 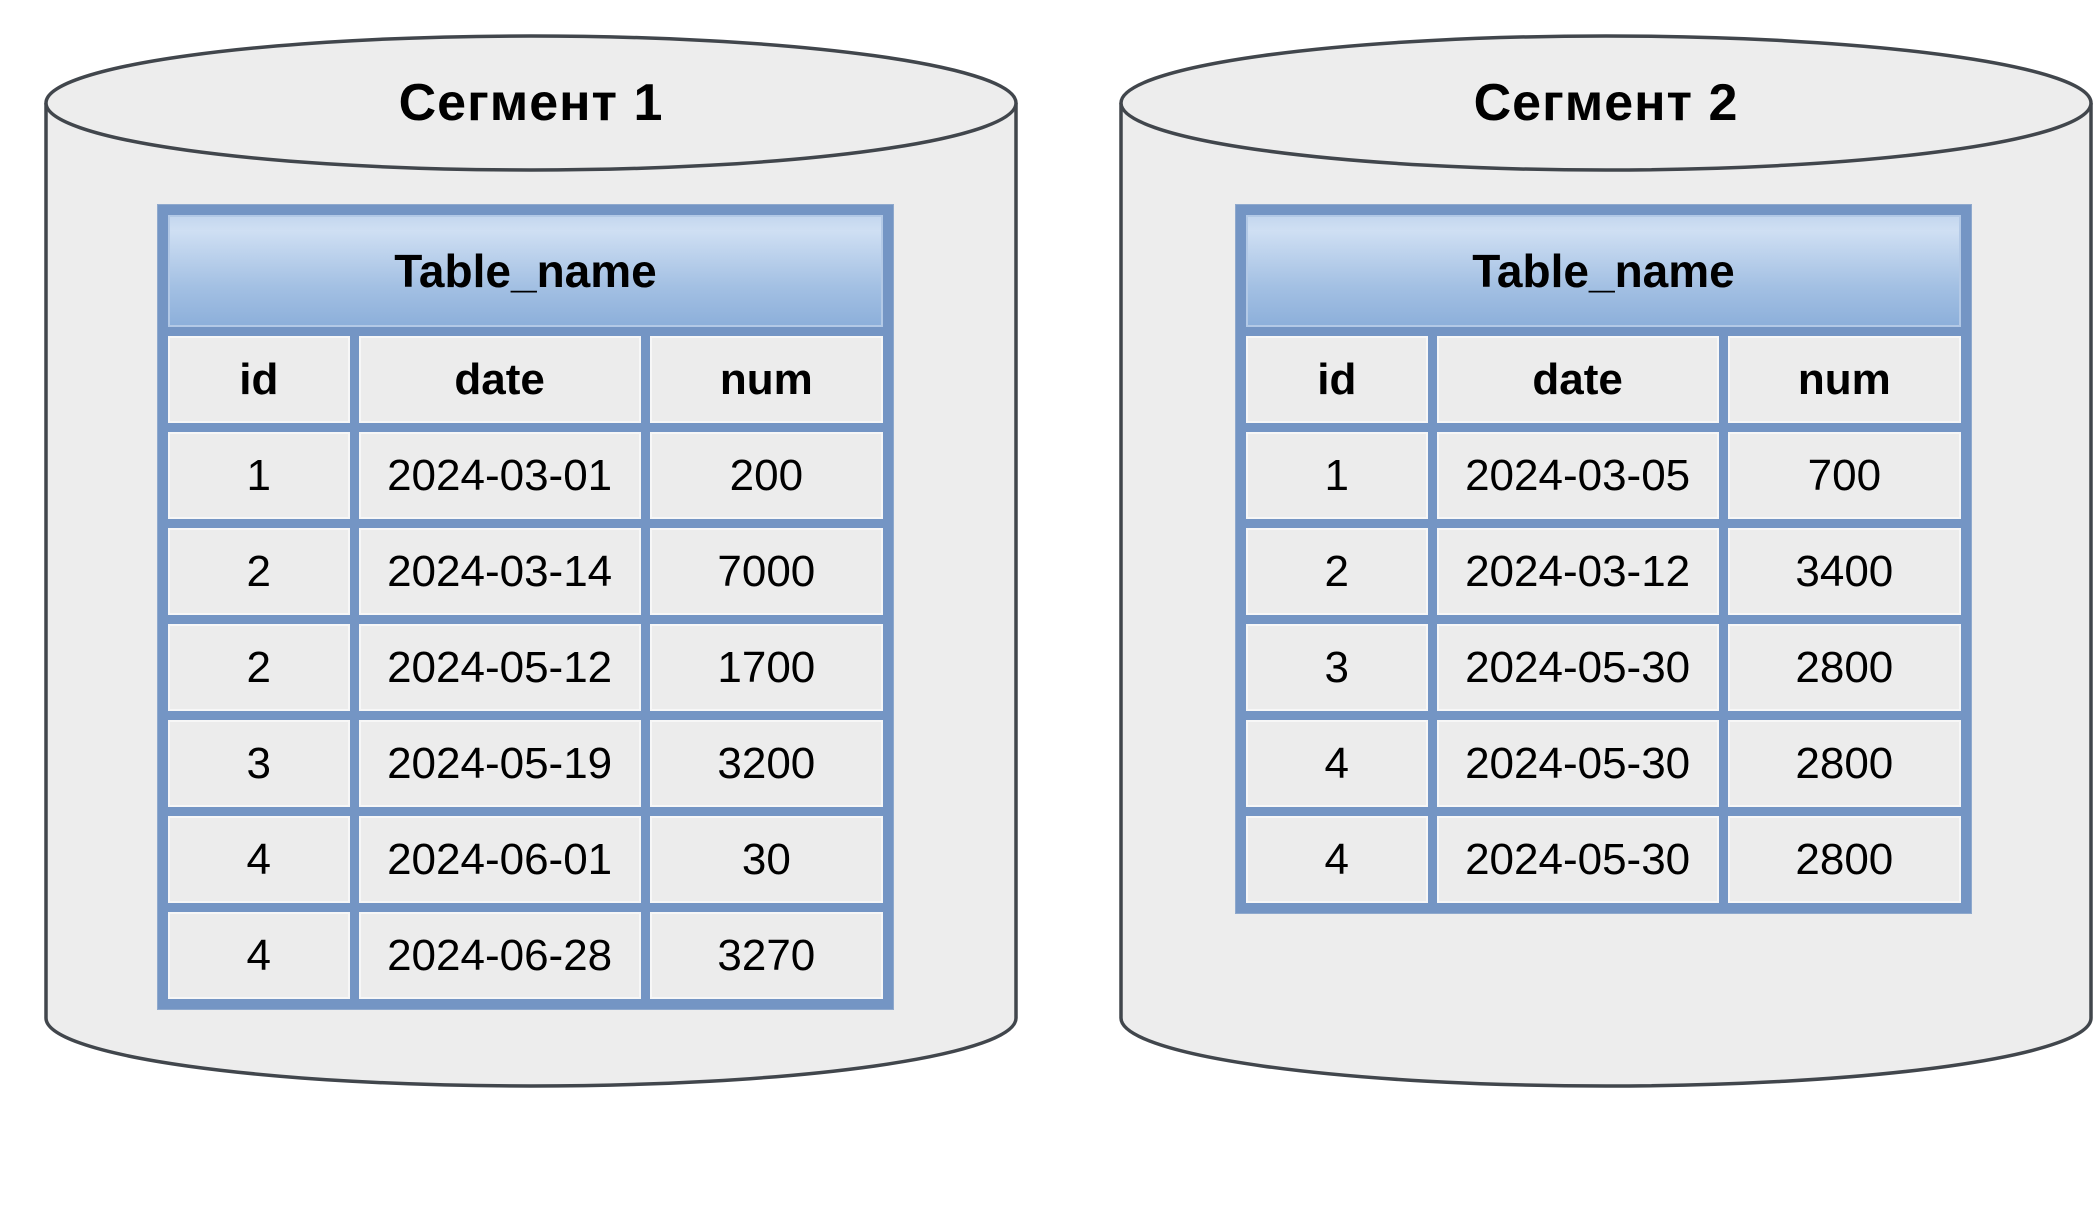 What do you see at coordinates (766, 859) in the screenshot?
I see `cell-num: 30` at bounding box center [766, 859].